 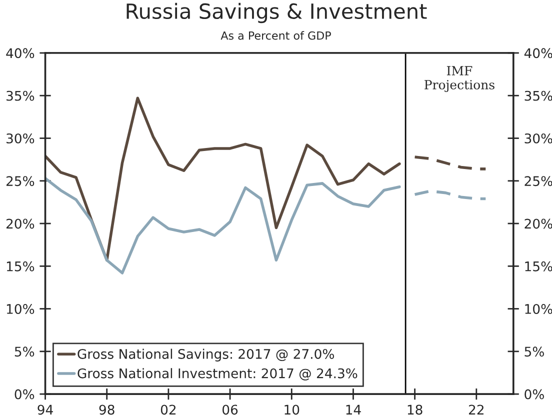 I want to click on legend-label: Gross National Investment: 2017 @ 24.3%, so click(x=218, y=374).